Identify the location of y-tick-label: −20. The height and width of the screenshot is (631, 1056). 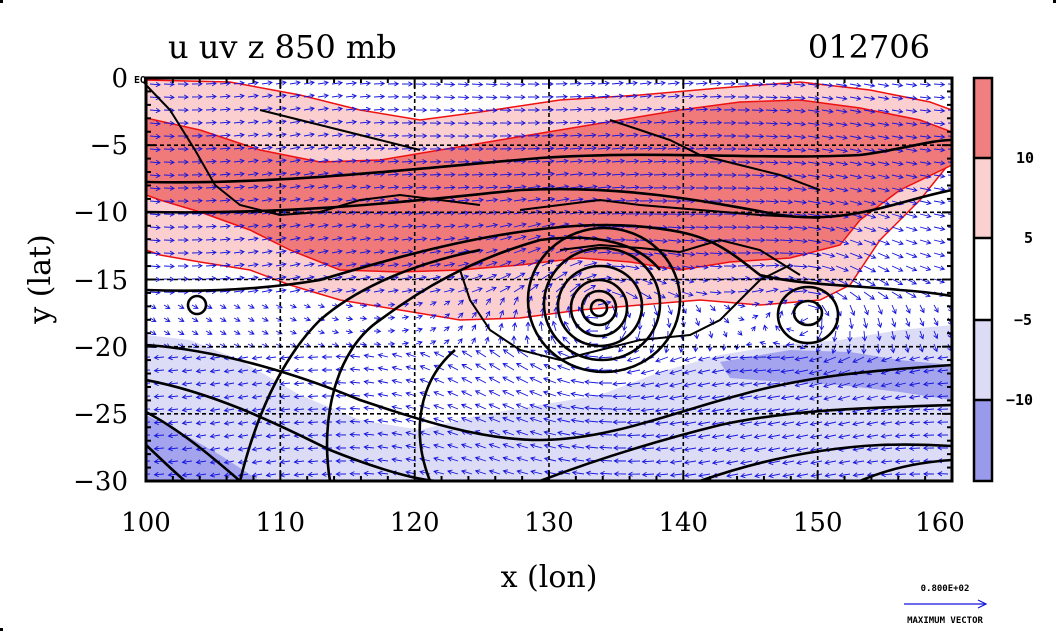
(100, 348).